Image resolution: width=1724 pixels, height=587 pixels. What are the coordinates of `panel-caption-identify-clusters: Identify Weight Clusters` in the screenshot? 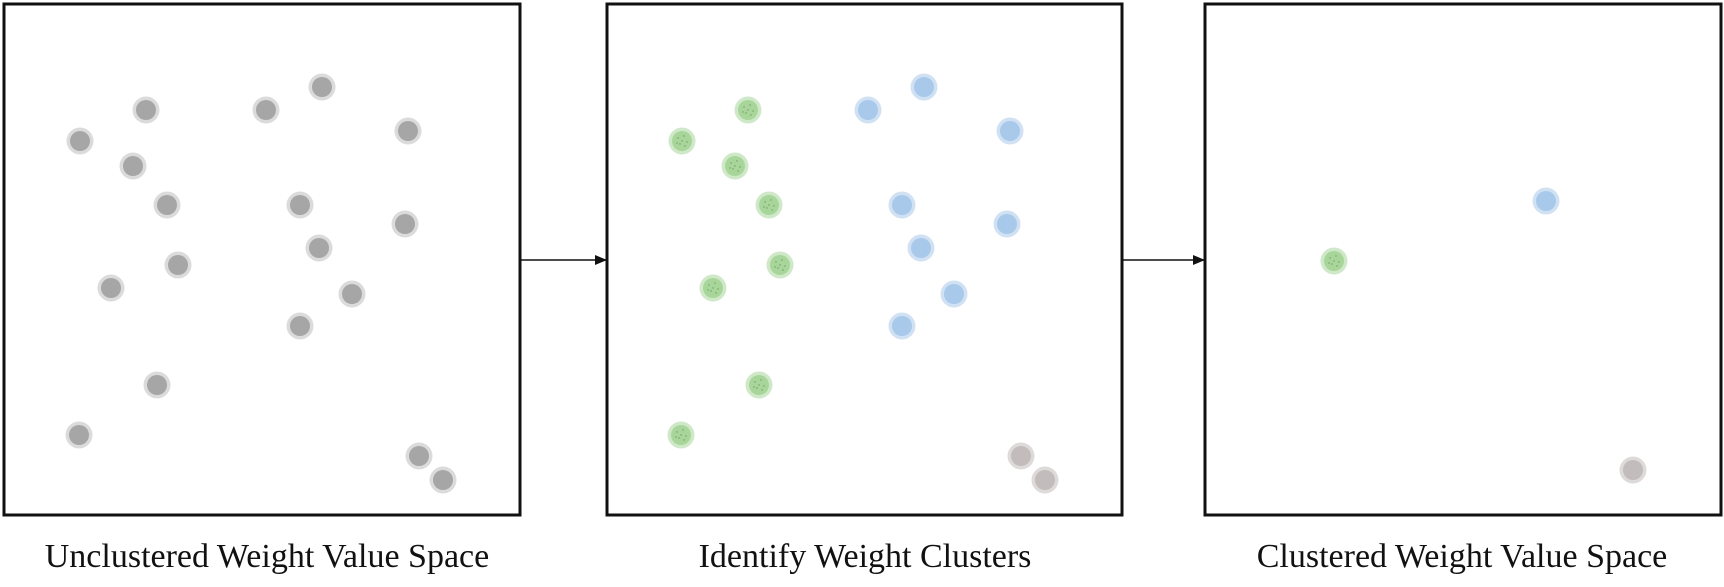 It's located at (865, 556).